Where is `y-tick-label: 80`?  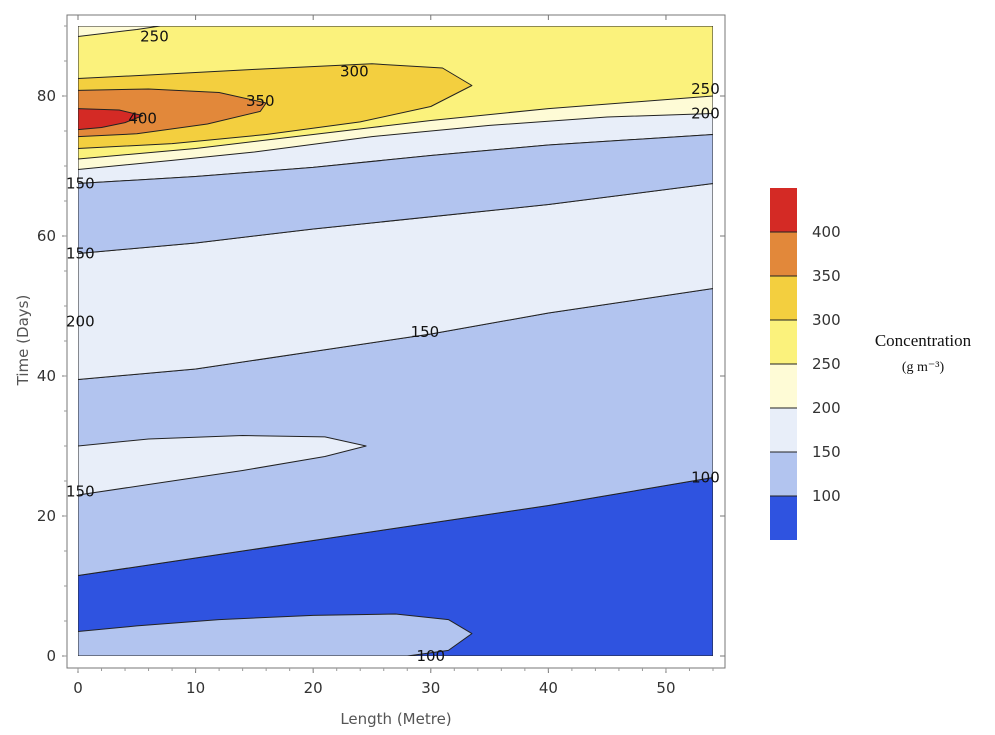 y-tick-label: 80 is located at coordinates (46, 96).